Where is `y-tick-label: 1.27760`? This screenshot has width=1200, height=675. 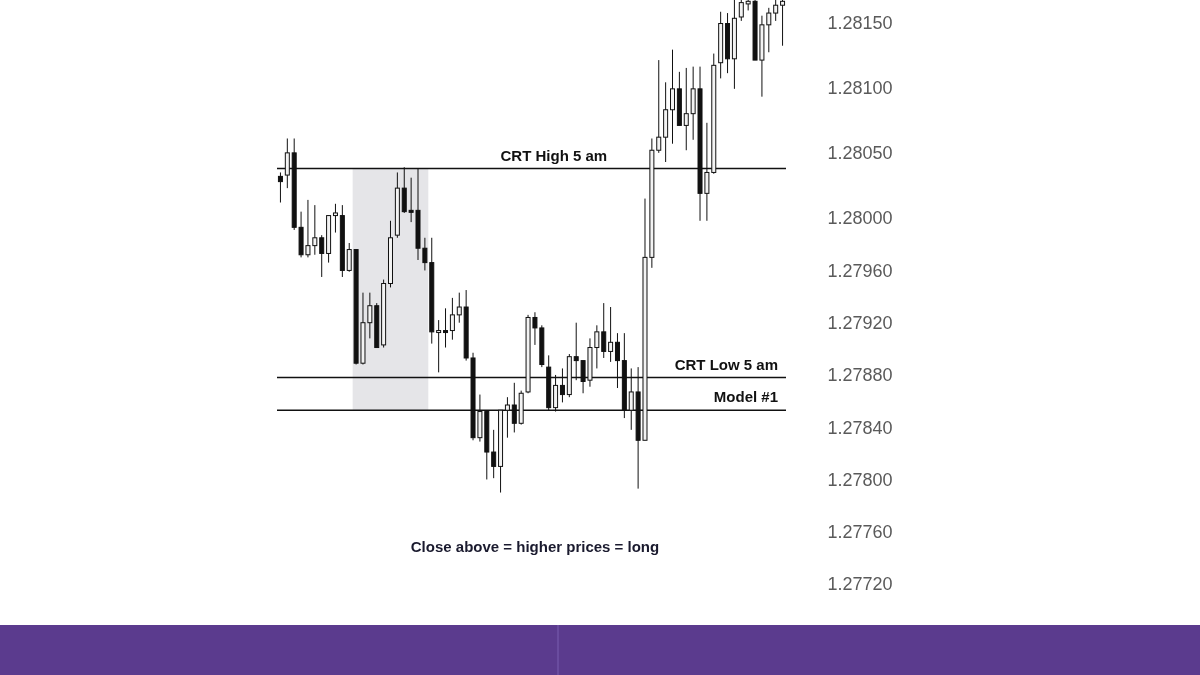
y-tick-label: 1.27760 is located at coordinates (860, 532).